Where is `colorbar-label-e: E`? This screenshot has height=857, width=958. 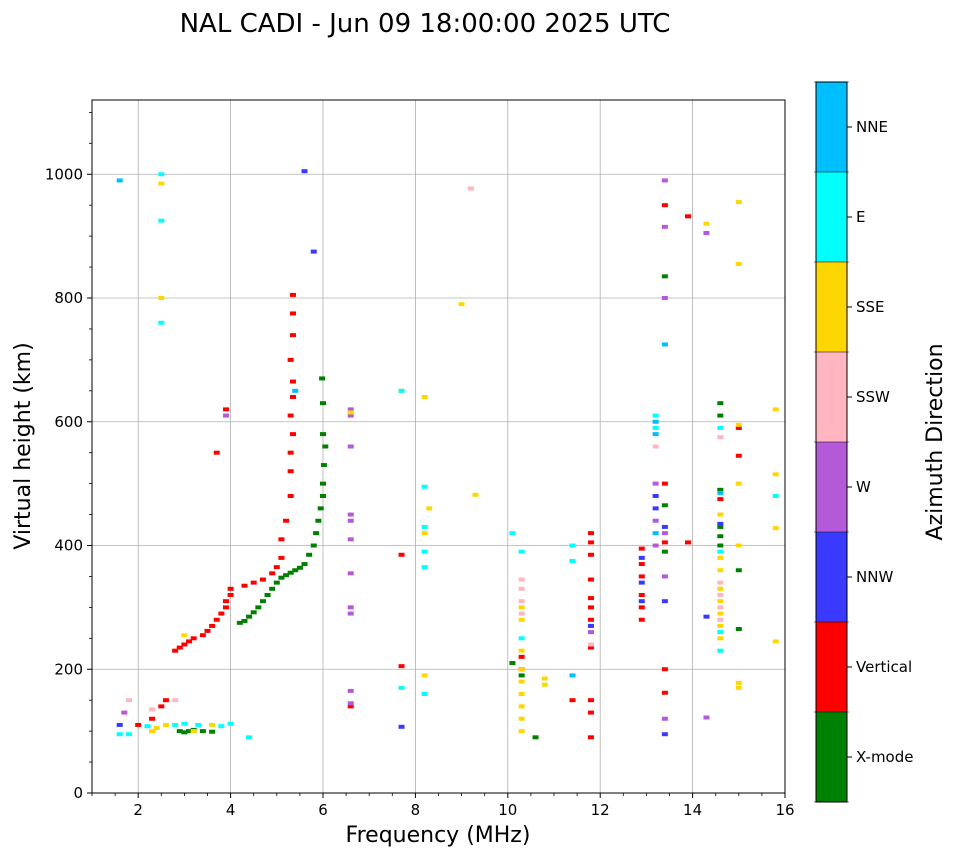
colorbar-label-e: E is located at coordinates (860, 217).